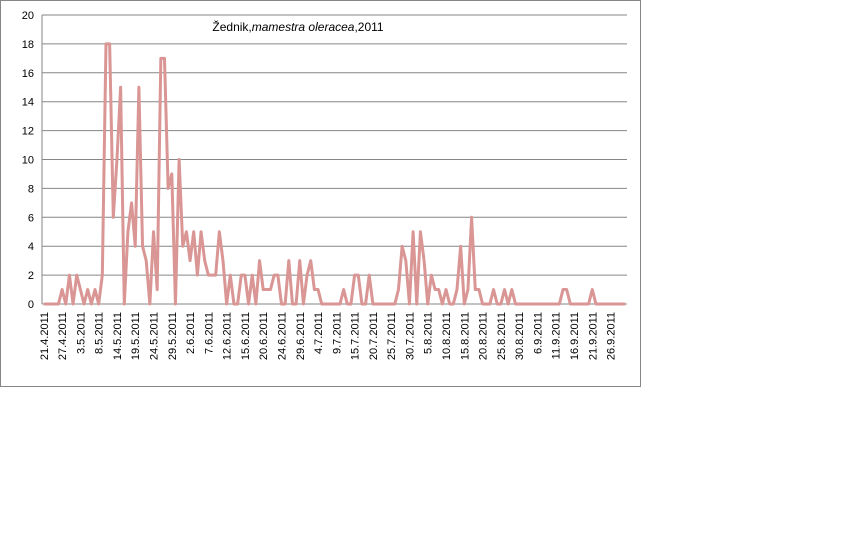  What do you see at coordinates (575, 336) in the screenshot?
I see `x-tick-label: 16.9.2011` at bounding box center [575, 336].